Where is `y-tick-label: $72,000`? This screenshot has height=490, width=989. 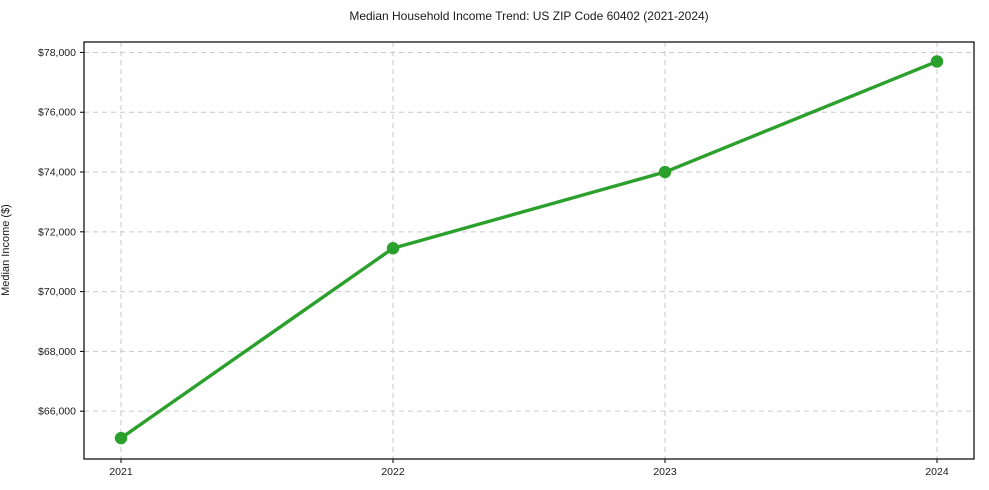 y-tick-label: $72,000 is located at coordinates (57, 232).